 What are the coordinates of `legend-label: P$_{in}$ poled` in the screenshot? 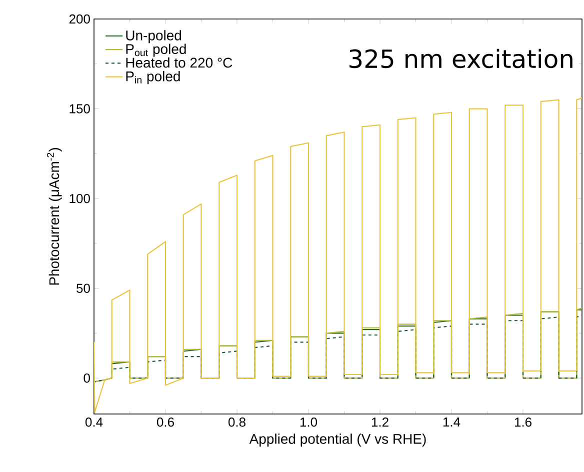 It's located at (153, 77).